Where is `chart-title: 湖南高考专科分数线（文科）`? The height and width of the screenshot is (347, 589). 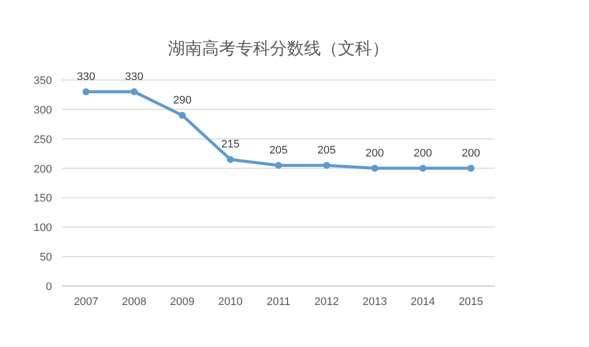
chart-title: 湖南高考专科分数线（文科） is located at coordinates (278, 48).